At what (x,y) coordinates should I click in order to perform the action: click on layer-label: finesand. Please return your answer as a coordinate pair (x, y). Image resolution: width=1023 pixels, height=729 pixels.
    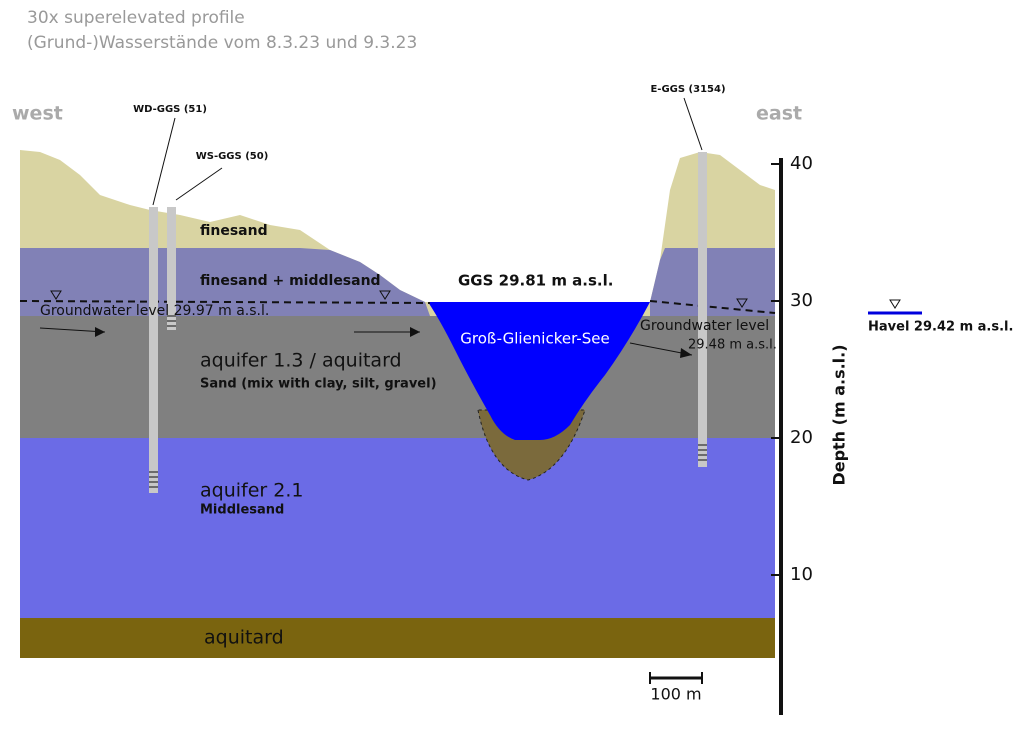
    Looking at the image, I should click on (234, 231).